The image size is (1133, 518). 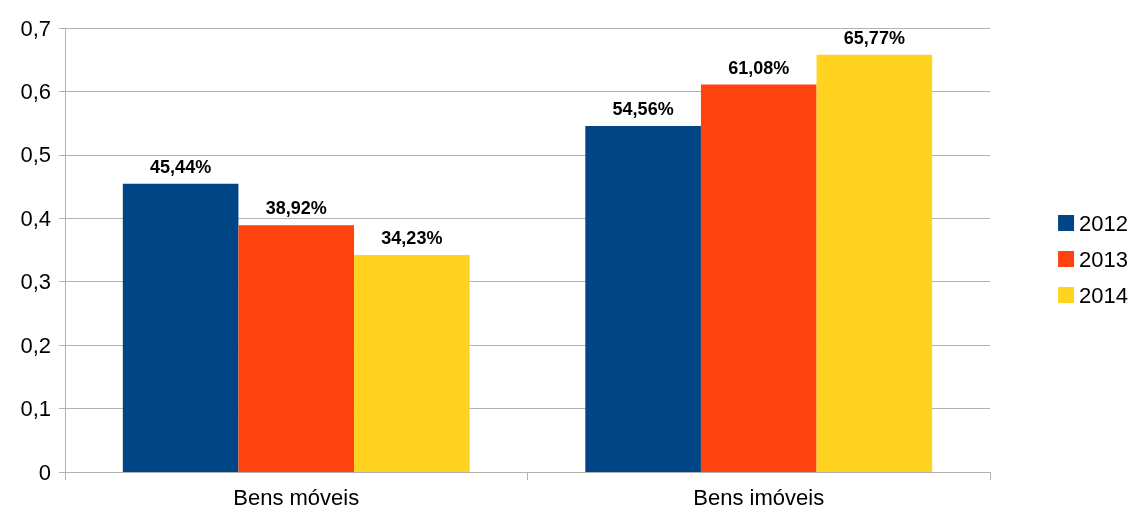 I want to click on data-label: 61,08%, so click(x=759, y=67).